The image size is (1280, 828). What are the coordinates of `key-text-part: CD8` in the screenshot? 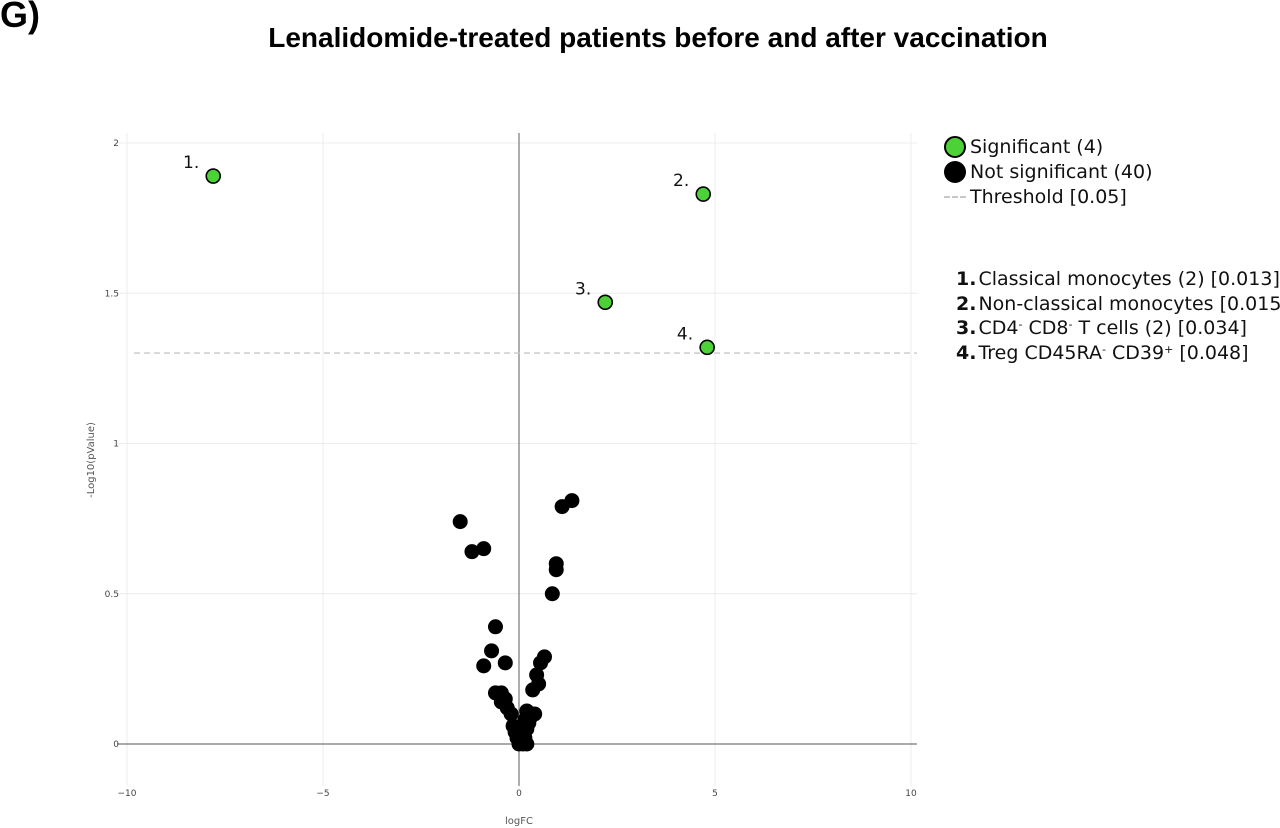 It's located at (1045, 328).